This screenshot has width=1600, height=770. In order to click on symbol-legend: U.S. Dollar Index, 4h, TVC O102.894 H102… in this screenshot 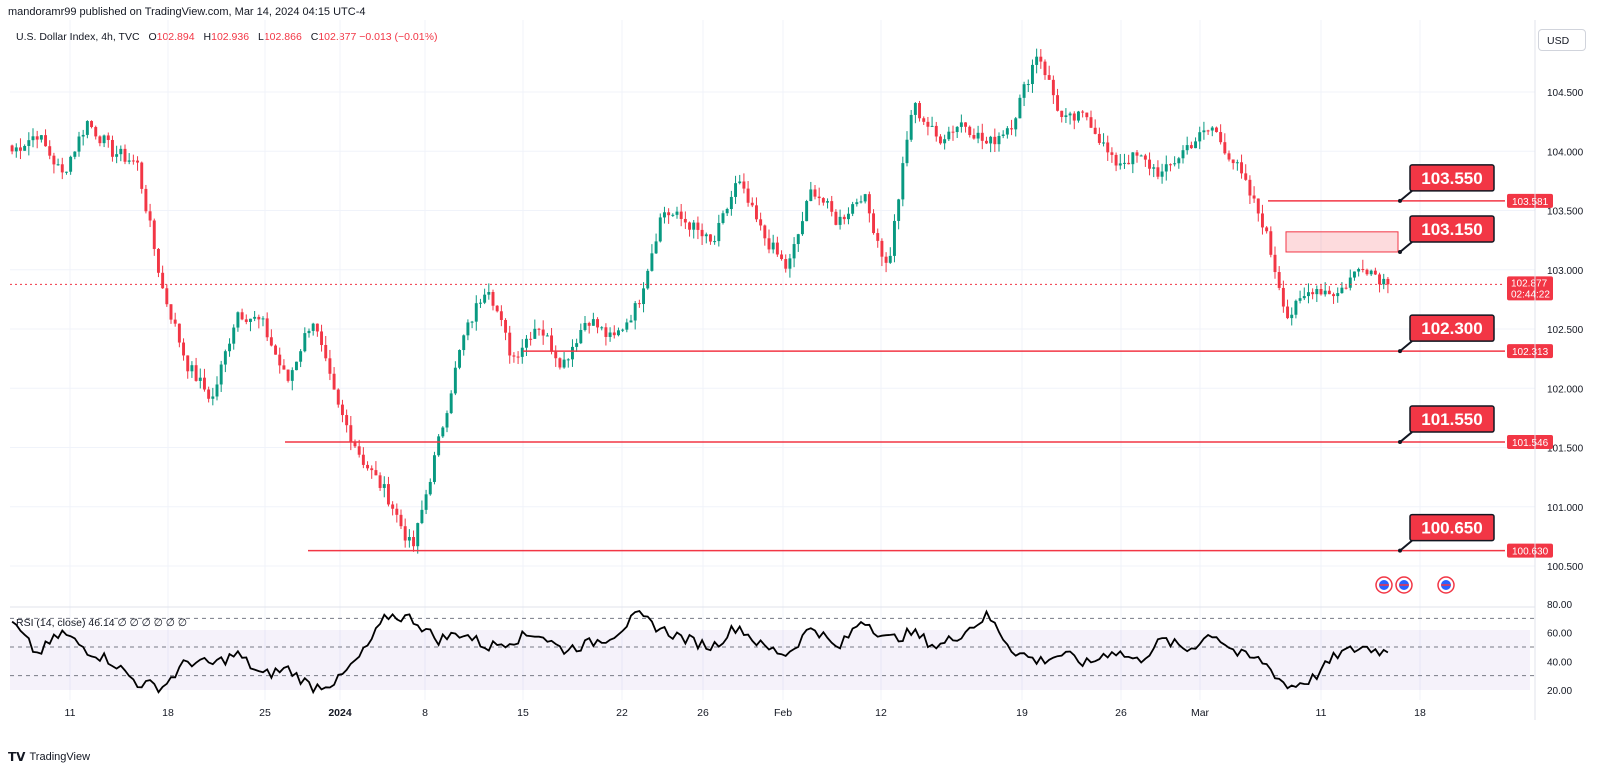, I will do `click(226, 37)`.